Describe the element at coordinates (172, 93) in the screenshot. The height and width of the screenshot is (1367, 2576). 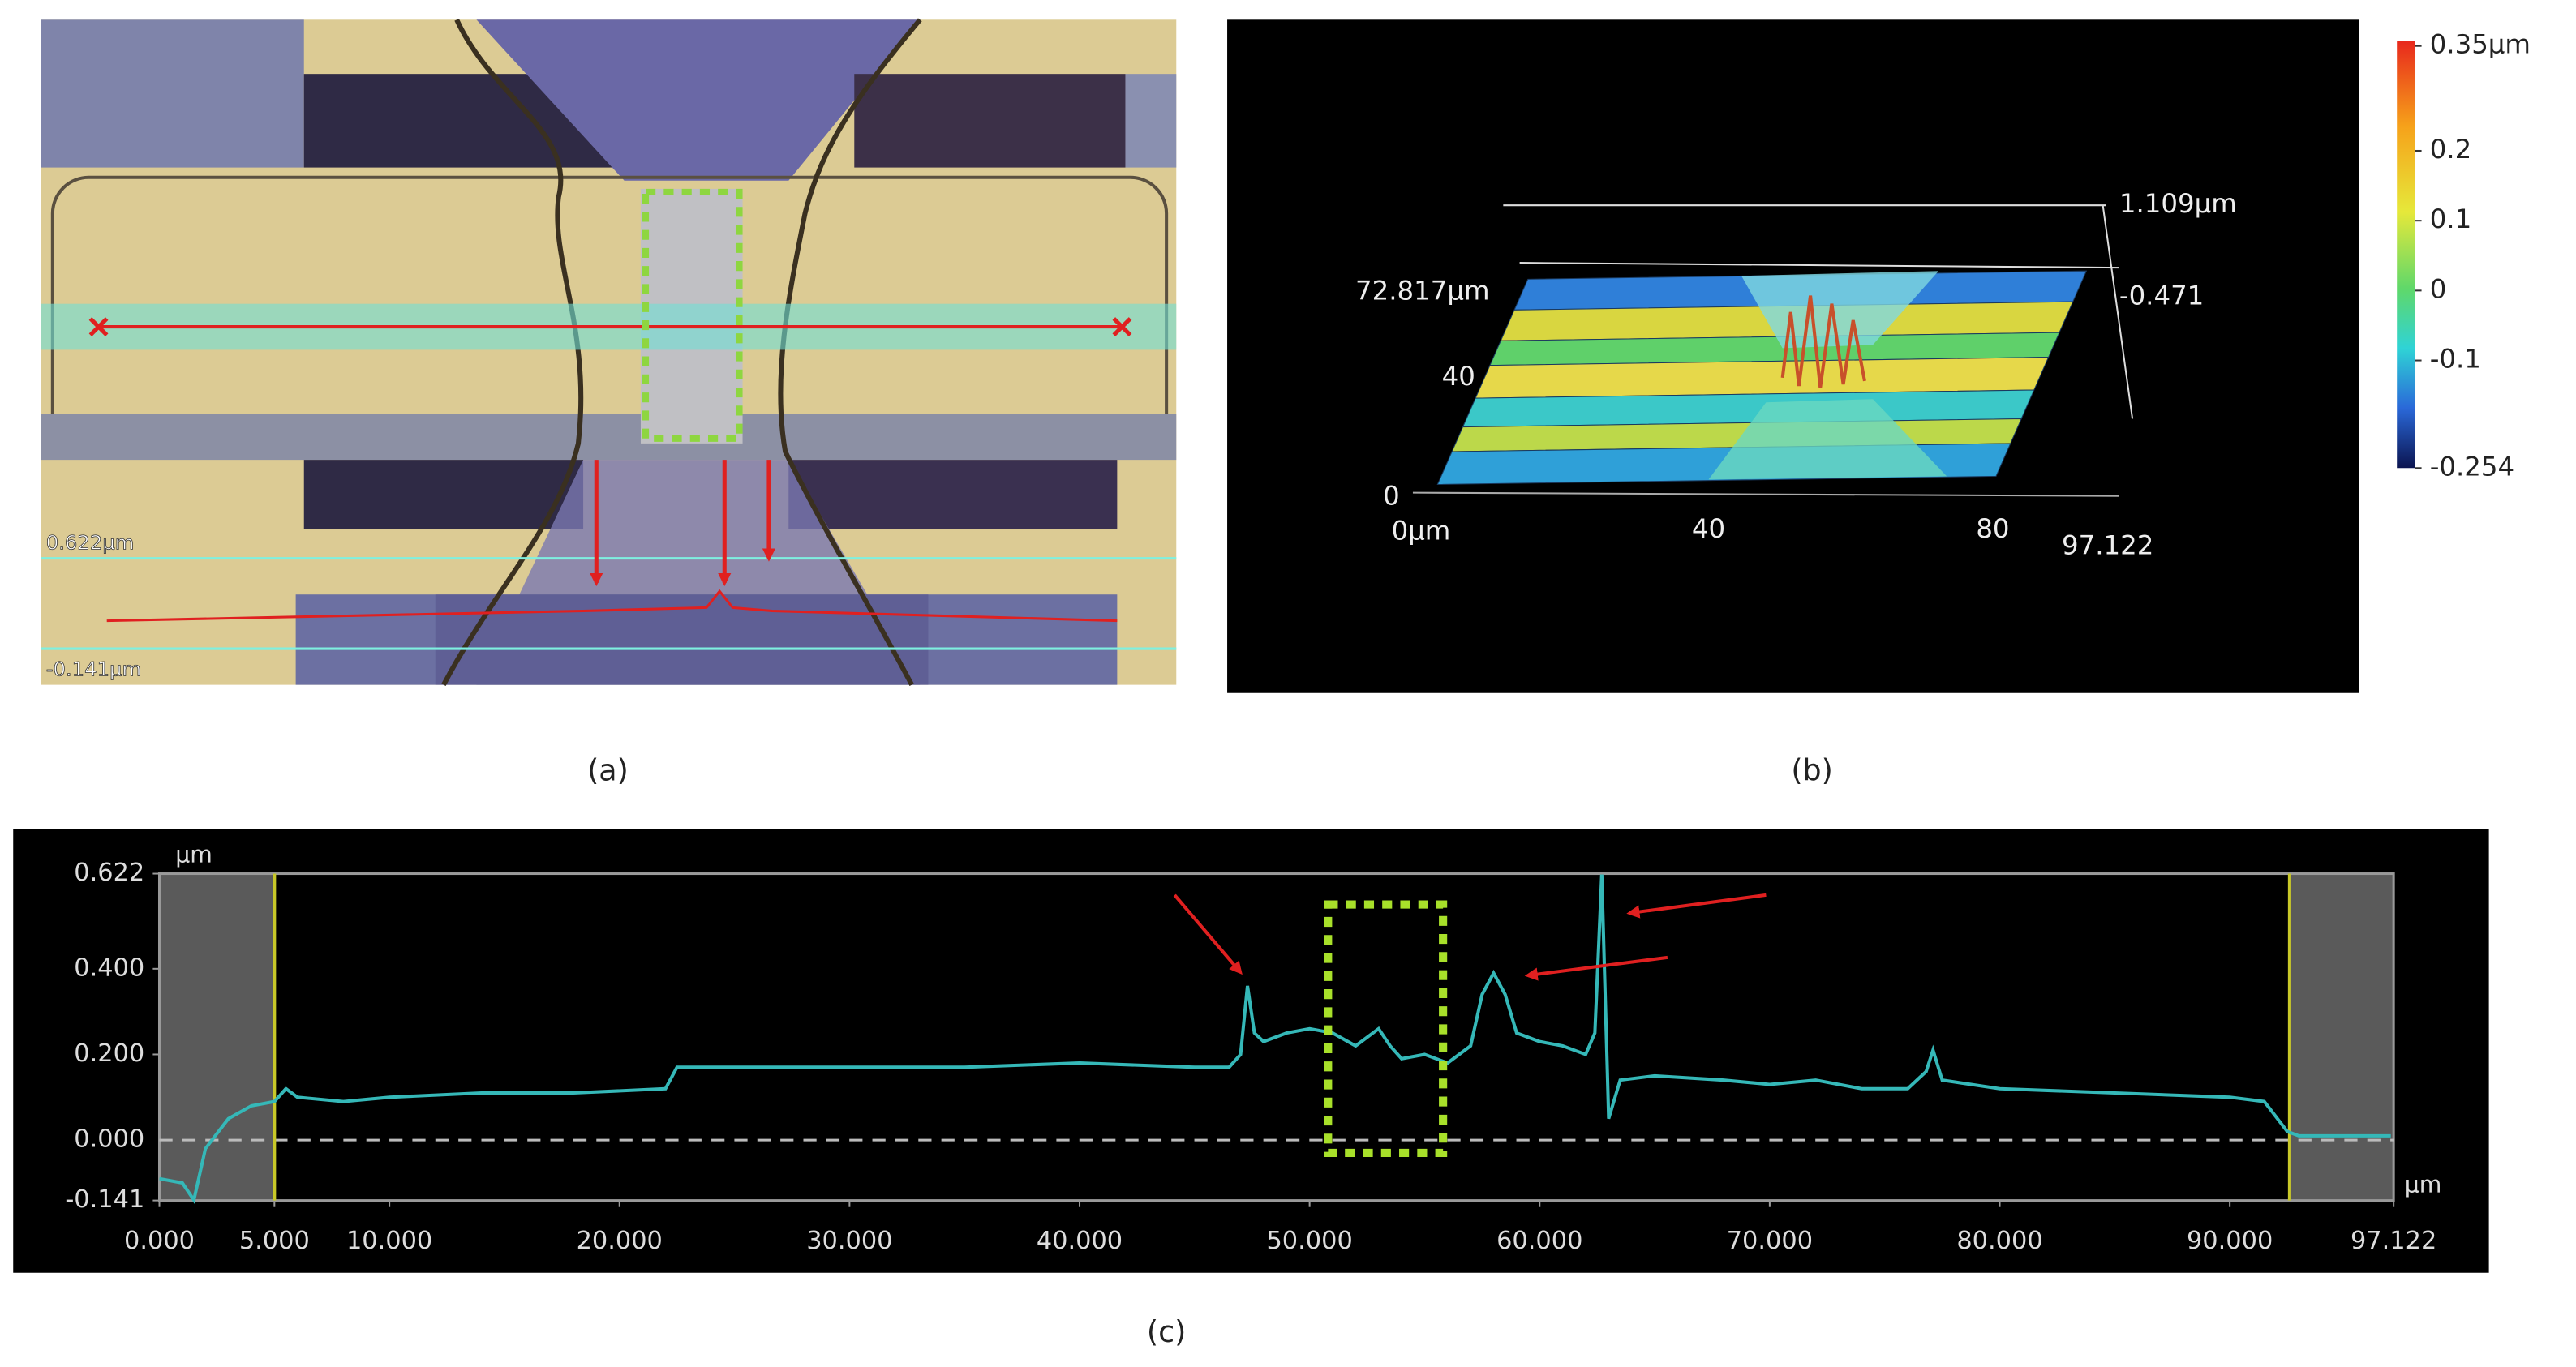
I see `top-band-left` at that location.